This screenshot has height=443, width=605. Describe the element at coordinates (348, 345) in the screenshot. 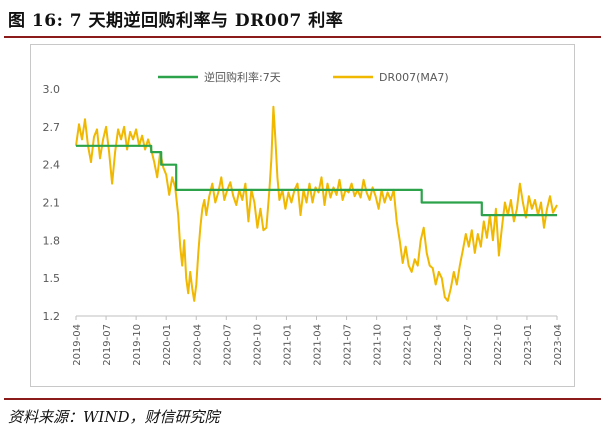

I see `x-tick-label: 2021-07` at that location.